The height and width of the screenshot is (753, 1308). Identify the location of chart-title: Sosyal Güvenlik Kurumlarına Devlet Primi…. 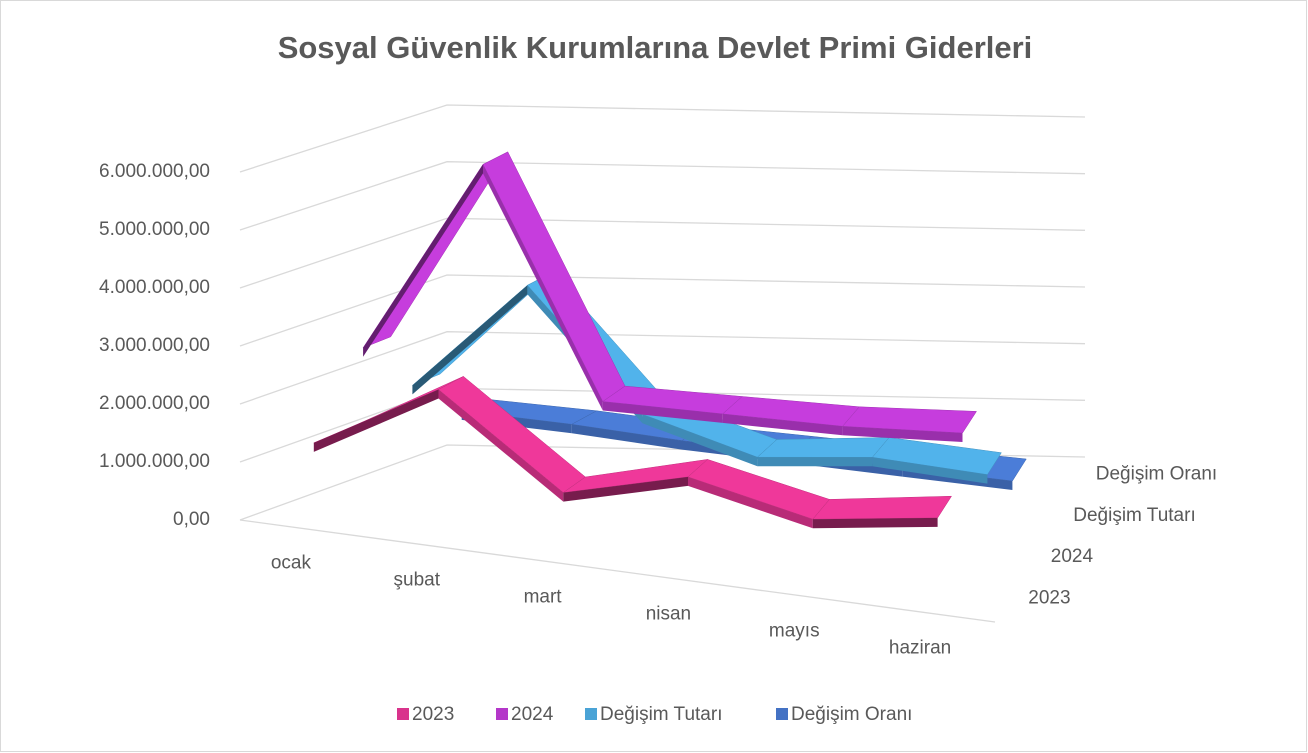
(655, 47).